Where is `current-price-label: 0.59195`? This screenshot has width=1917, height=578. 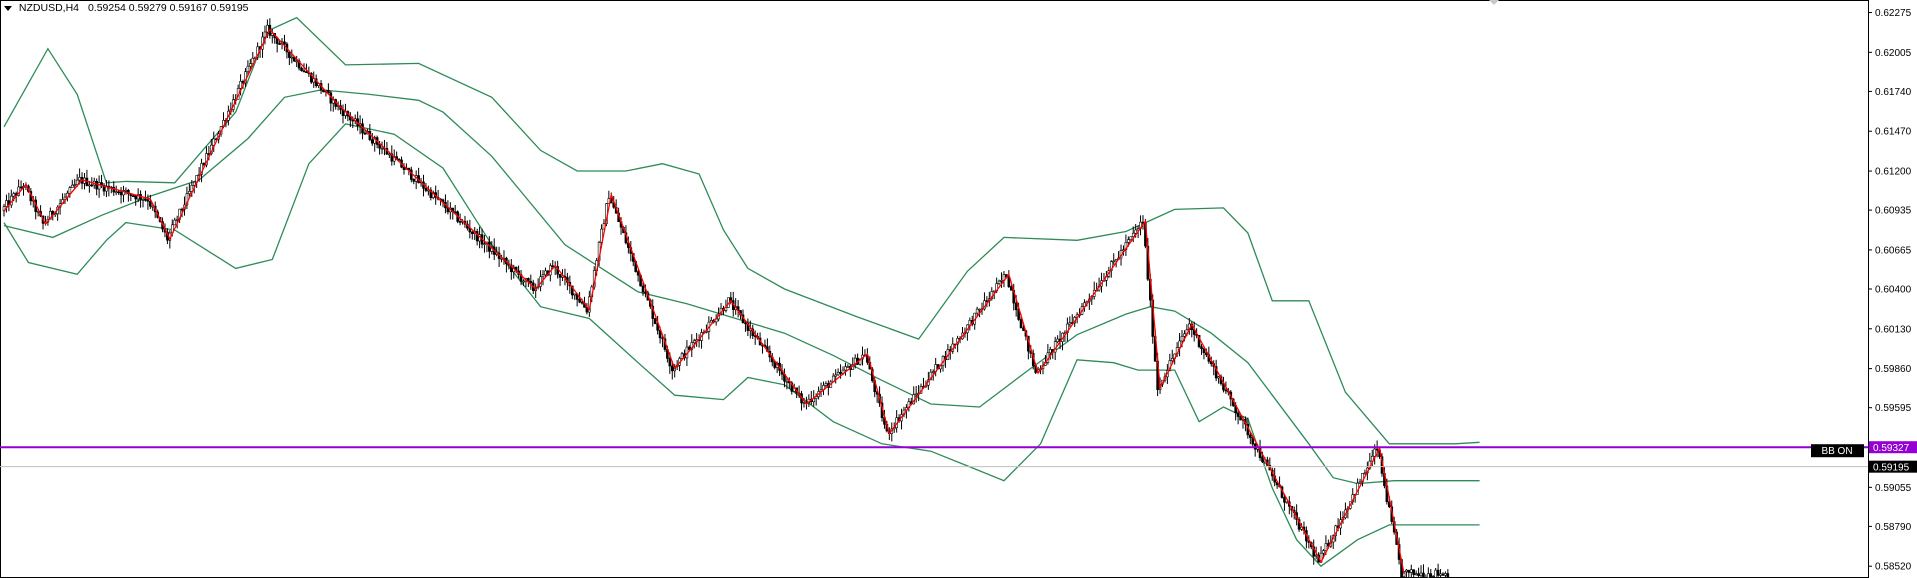 current-price-label: 0.59195 is located at coordinates (1891, 468).